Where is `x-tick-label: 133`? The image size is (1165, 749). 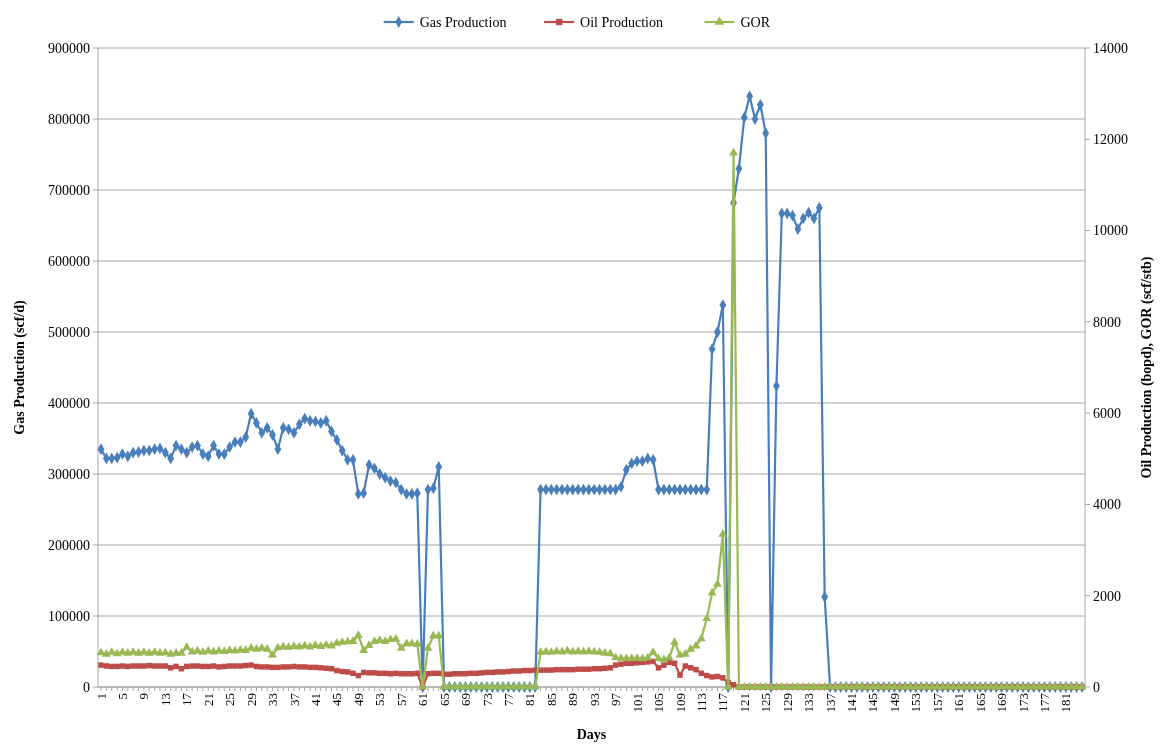
x-tick-label: 133 is located at coordinates (809, 703).